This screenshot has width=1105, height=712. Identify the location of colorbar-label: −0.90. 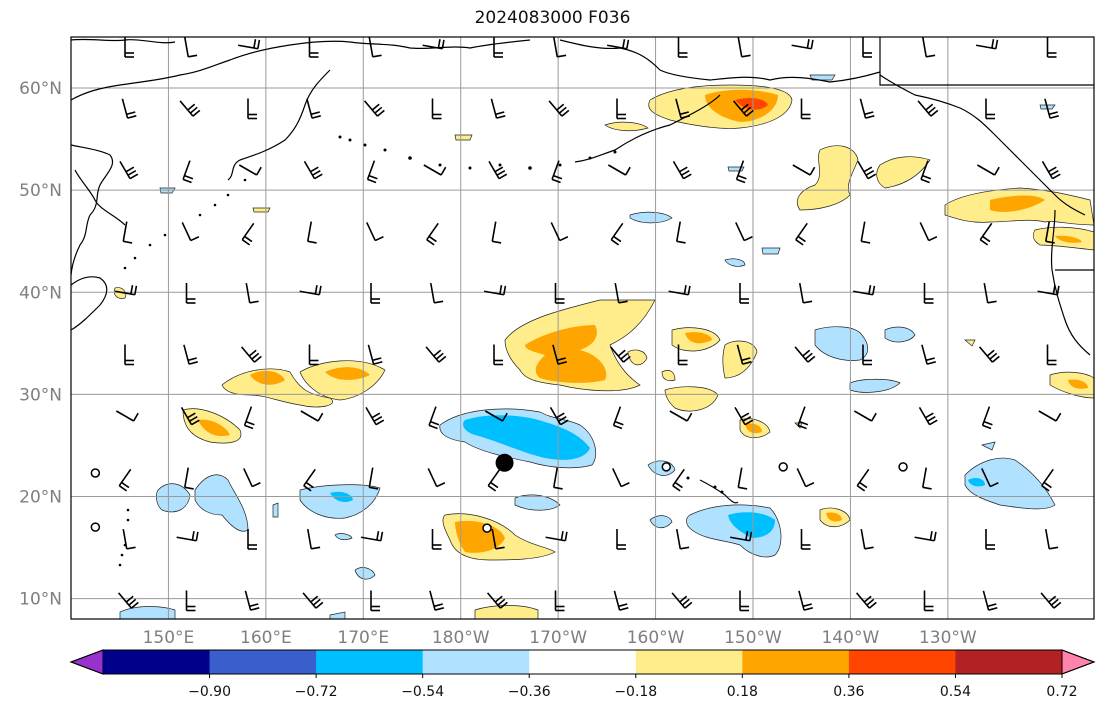
(209, 692).